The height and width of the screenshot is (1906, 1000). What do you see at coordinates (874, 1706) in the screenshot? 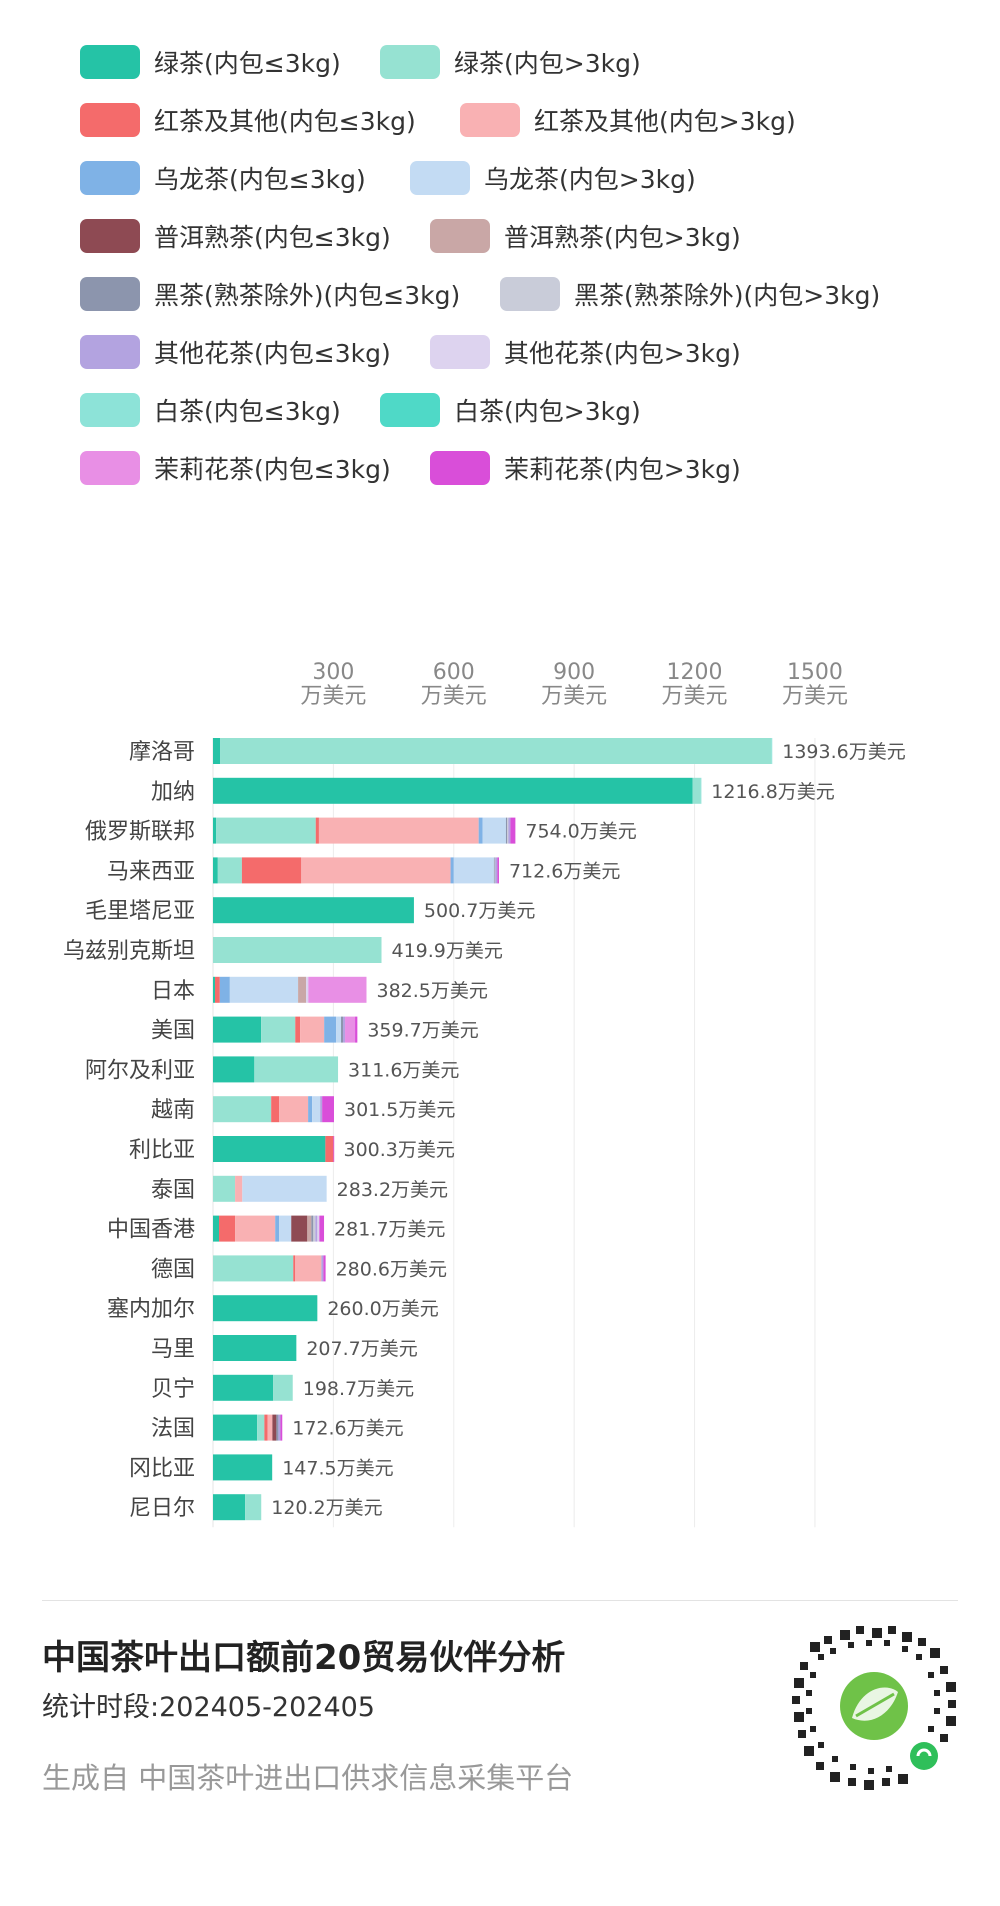
I see `qr-code-icon` at bounding box center [874, 1706].